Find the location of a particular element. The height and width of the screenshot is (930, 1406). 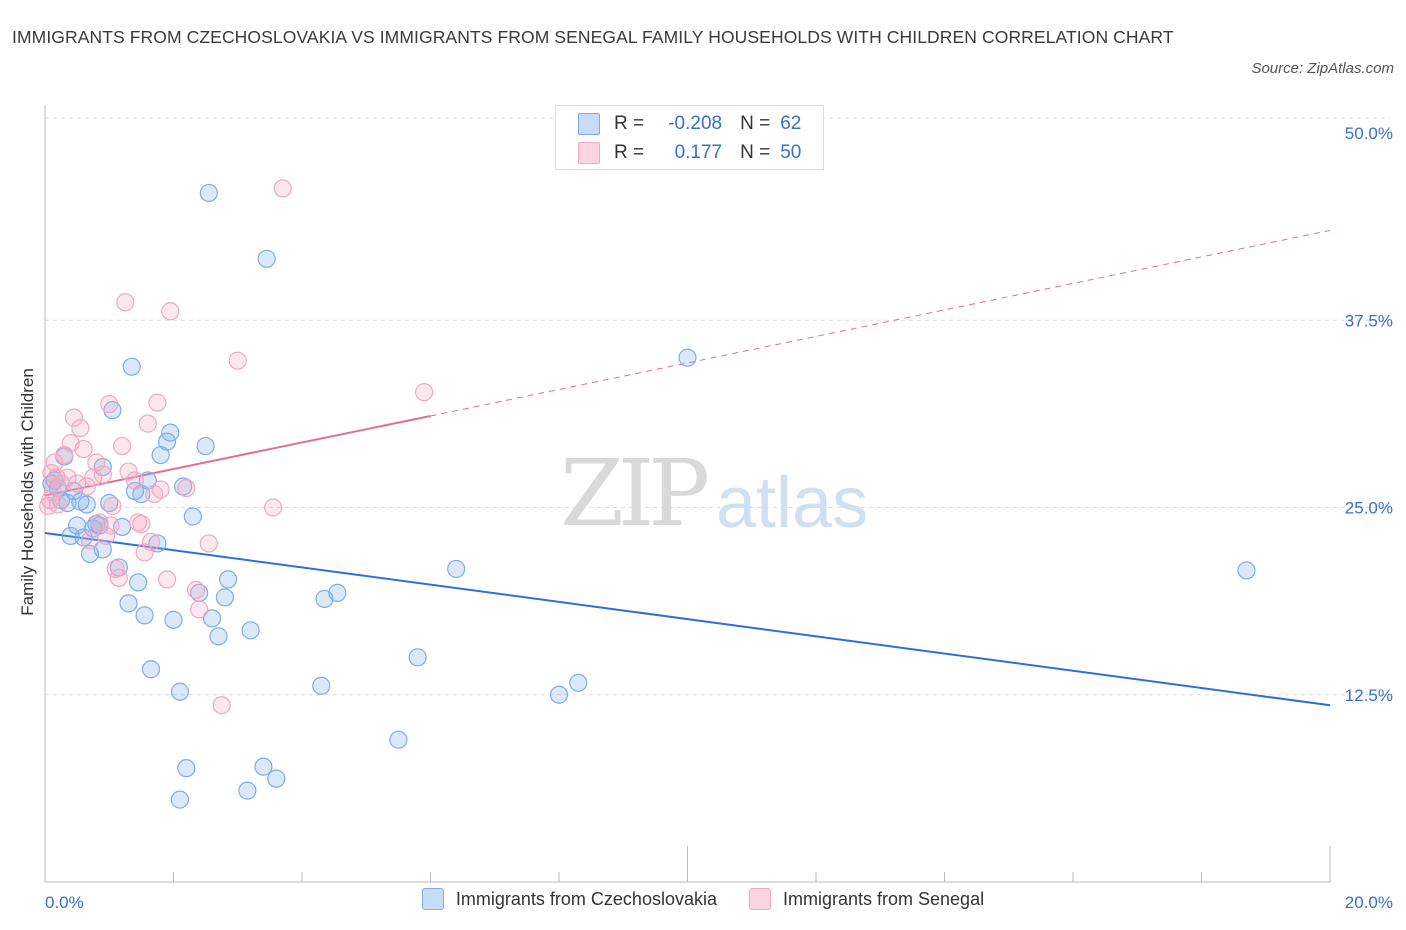

legend-row-senegal: R = 0.177 N = 50 is located at coordinates (689, 153).